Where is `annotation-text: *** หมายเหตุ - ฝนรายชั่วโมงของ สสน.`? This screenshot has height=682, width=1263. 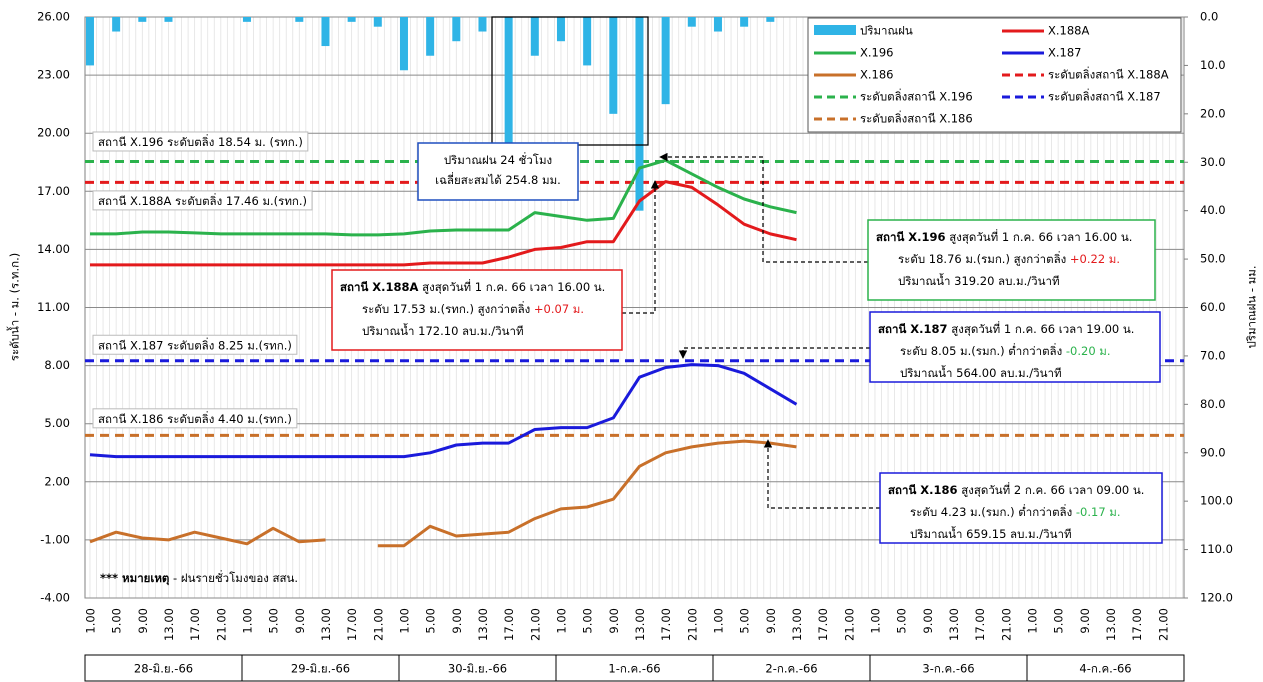 annotation-text: *** หมายเหตุ - ฝนรายชั่วโมงของ สสน. is located at coordinates (199, 578).